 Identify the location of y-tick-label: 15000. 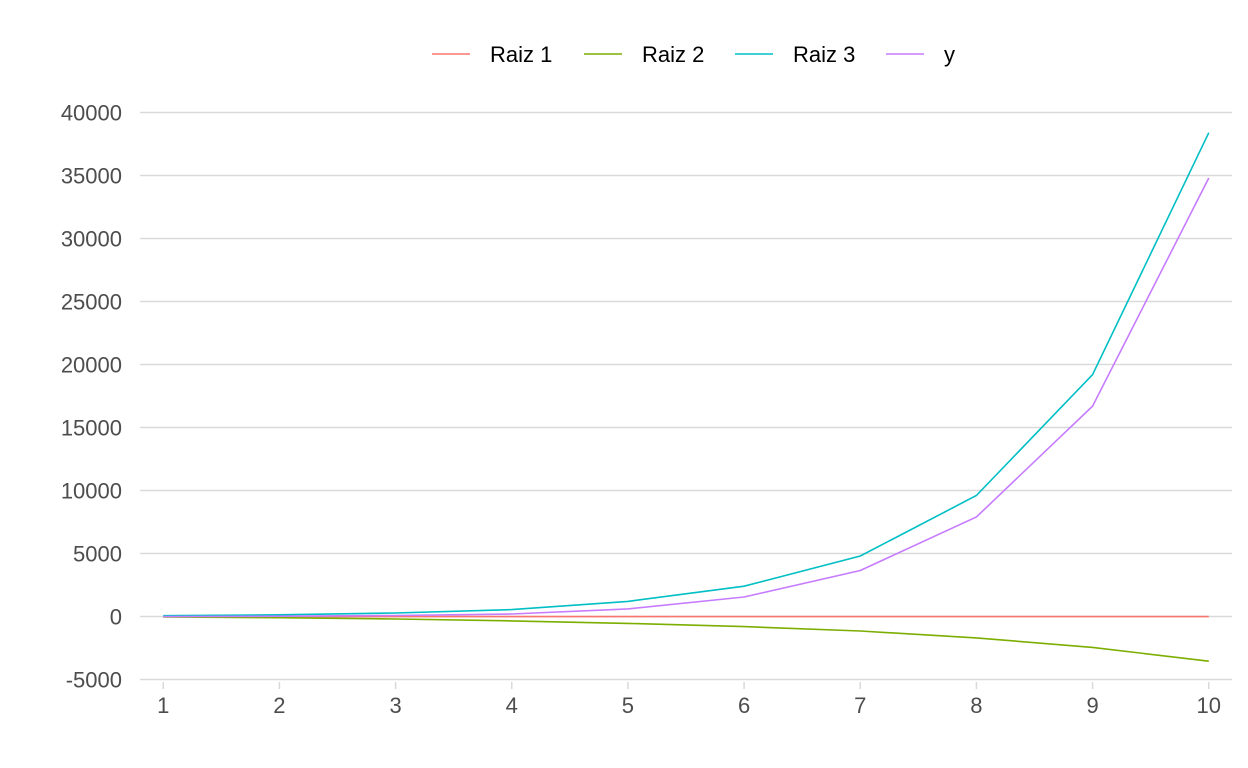
(91, 427).